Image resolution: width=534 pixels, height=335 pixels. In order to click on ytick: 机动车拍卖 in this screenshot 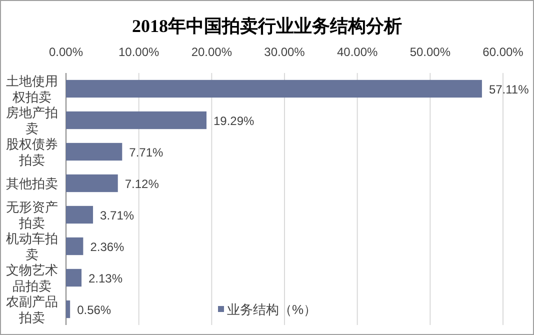, I will do `click(32, 246)`.